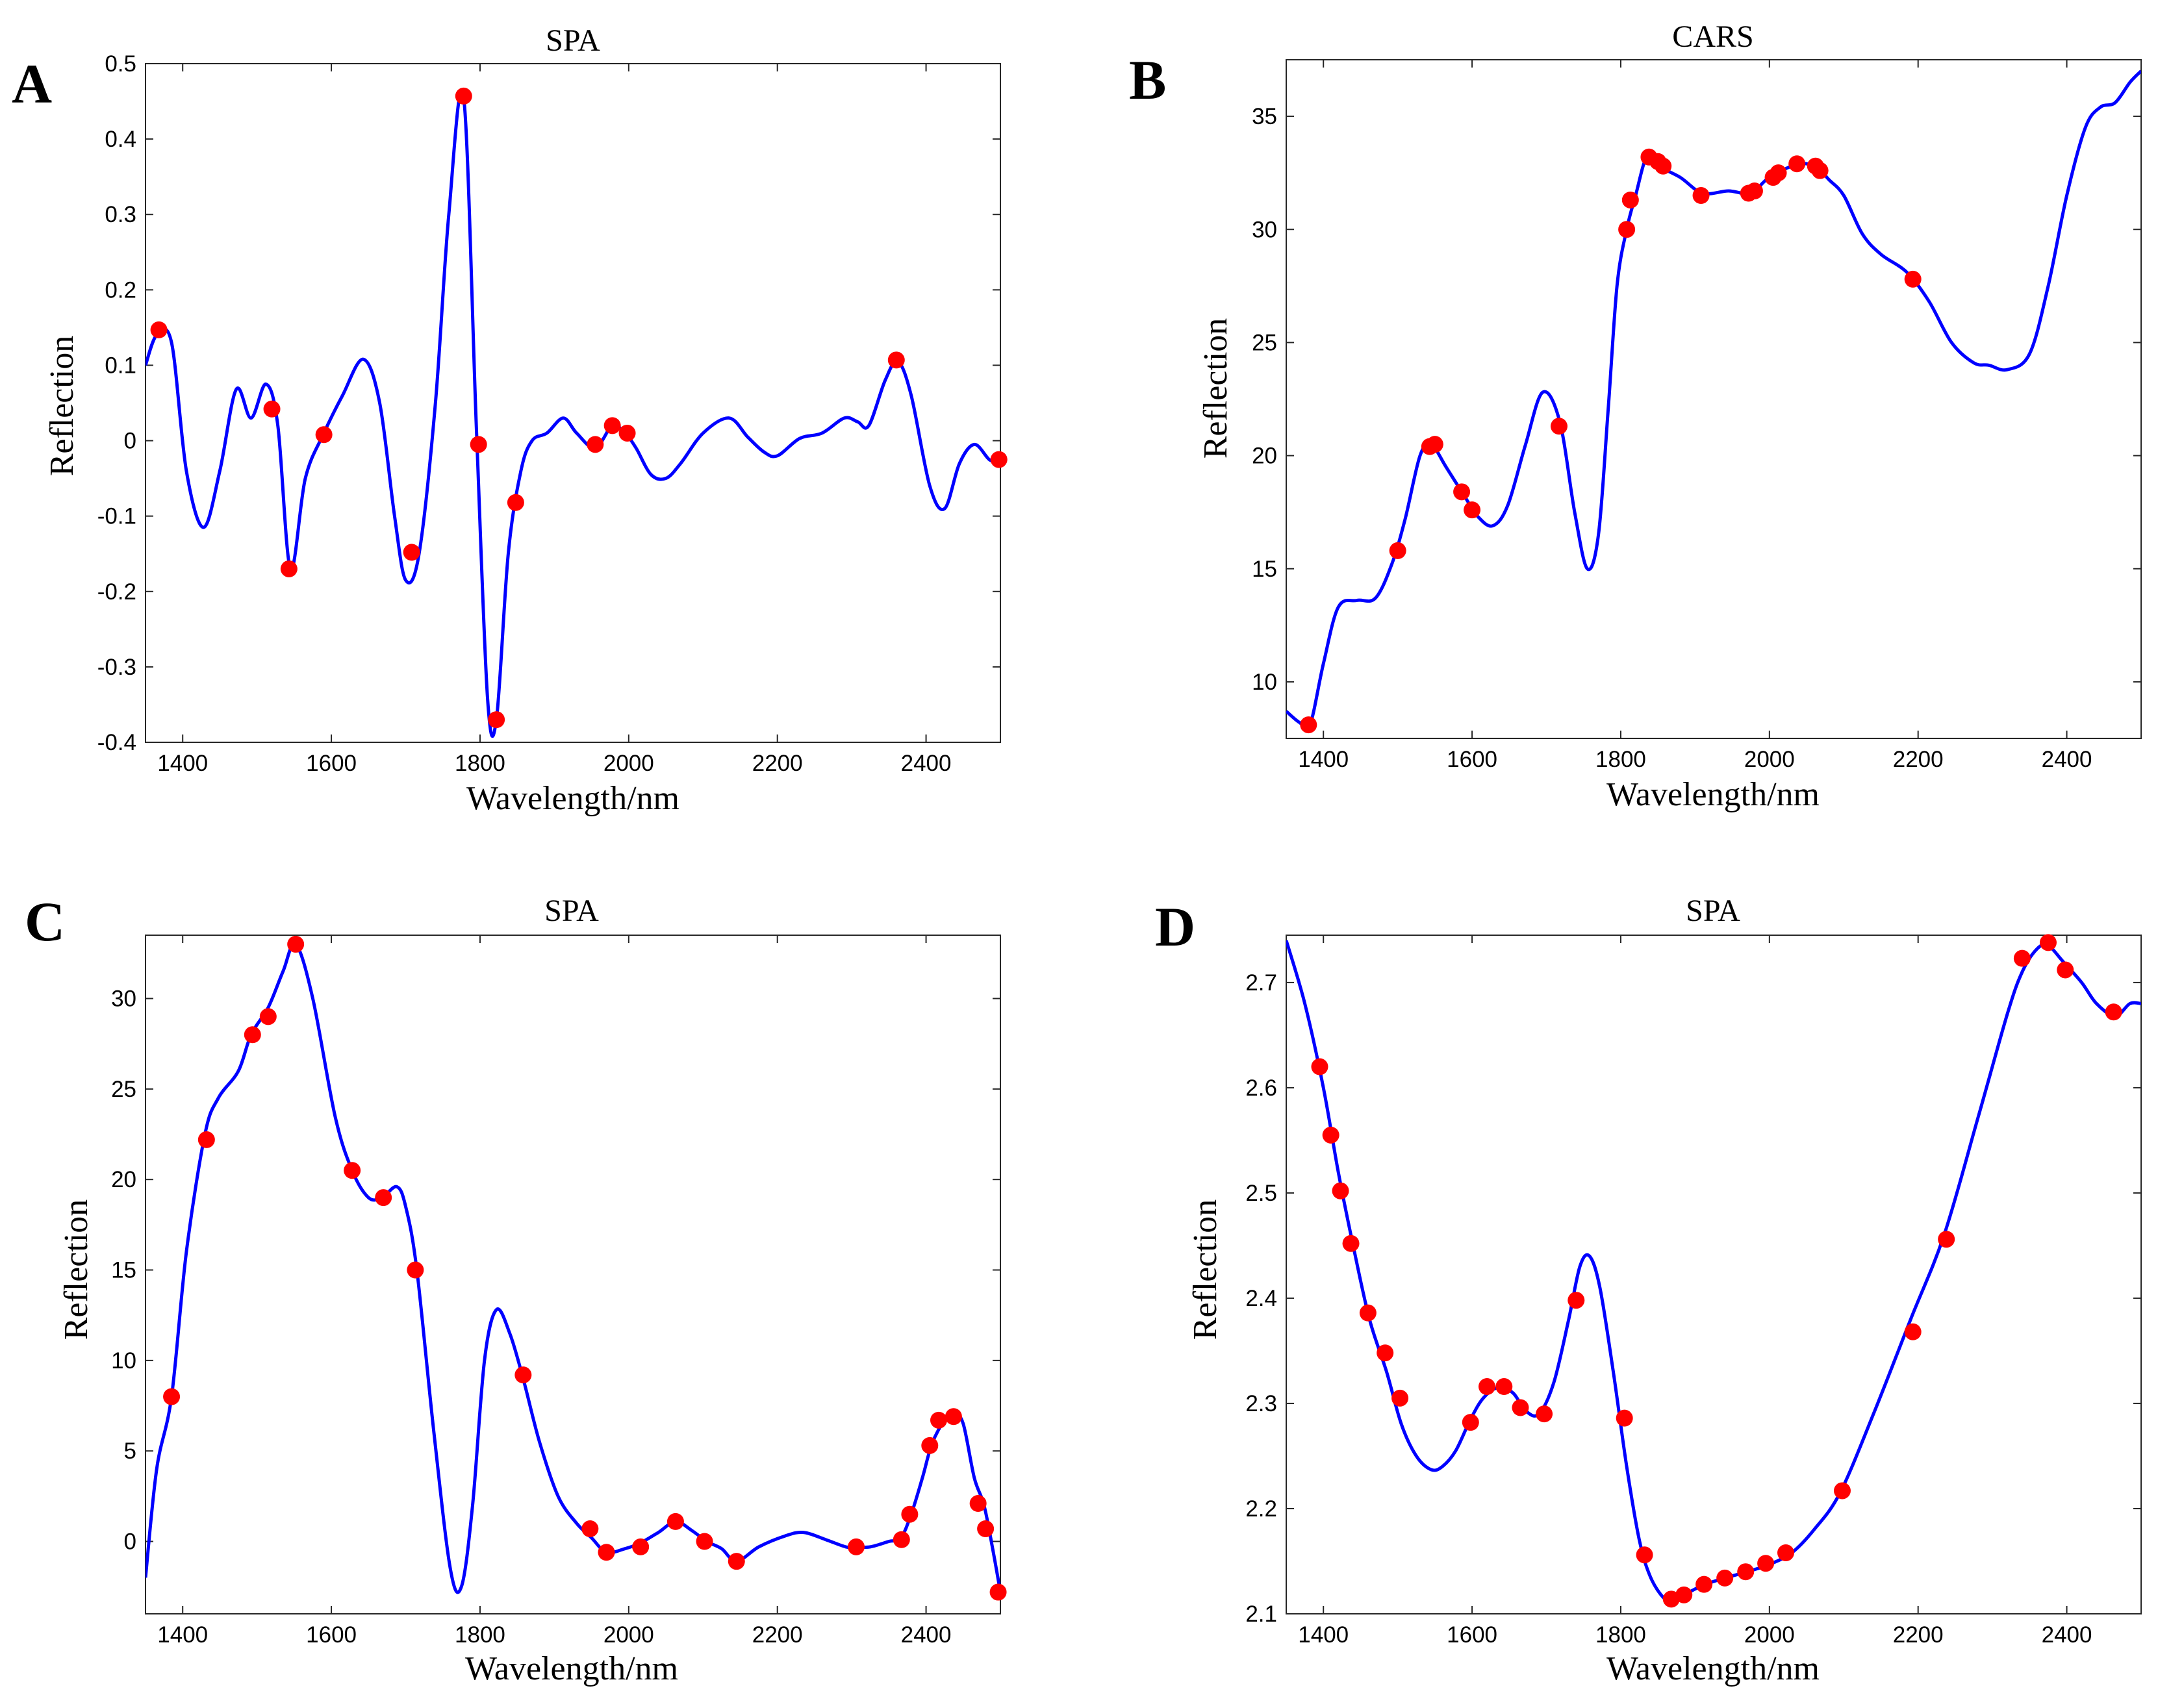  Describe the element at coordinates (1712, 36) in the screenshot. I see `chart-title-b: CARS` at that location.